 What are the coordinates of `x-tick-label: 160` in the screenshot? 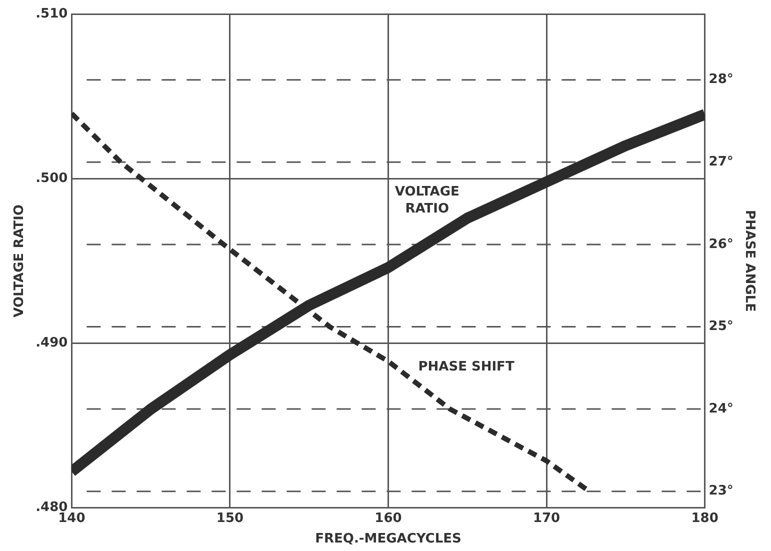 It's located at (388, 518).